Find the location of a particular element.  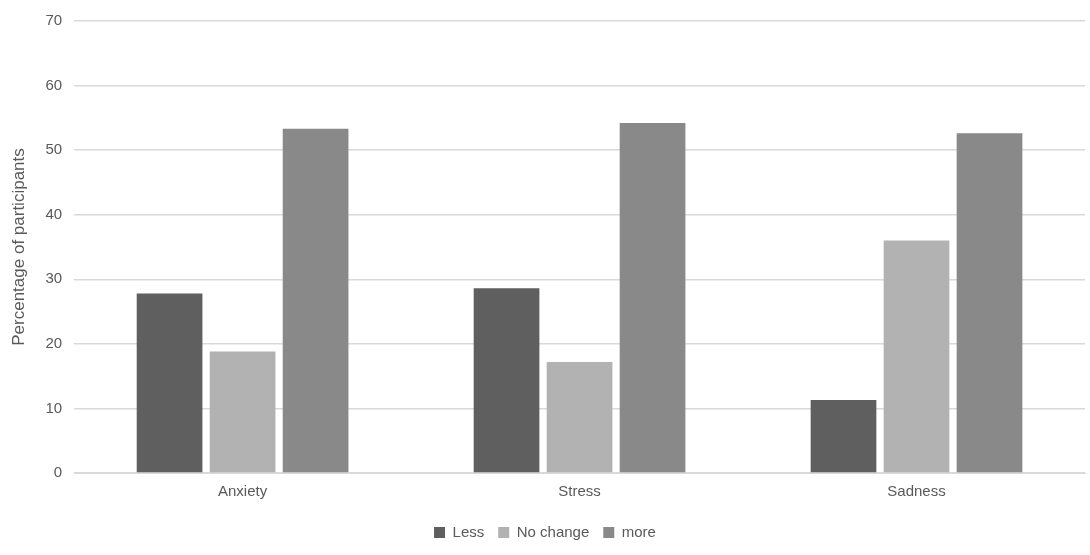

y-tick-label: 30 is located at coordinates (54, 278).